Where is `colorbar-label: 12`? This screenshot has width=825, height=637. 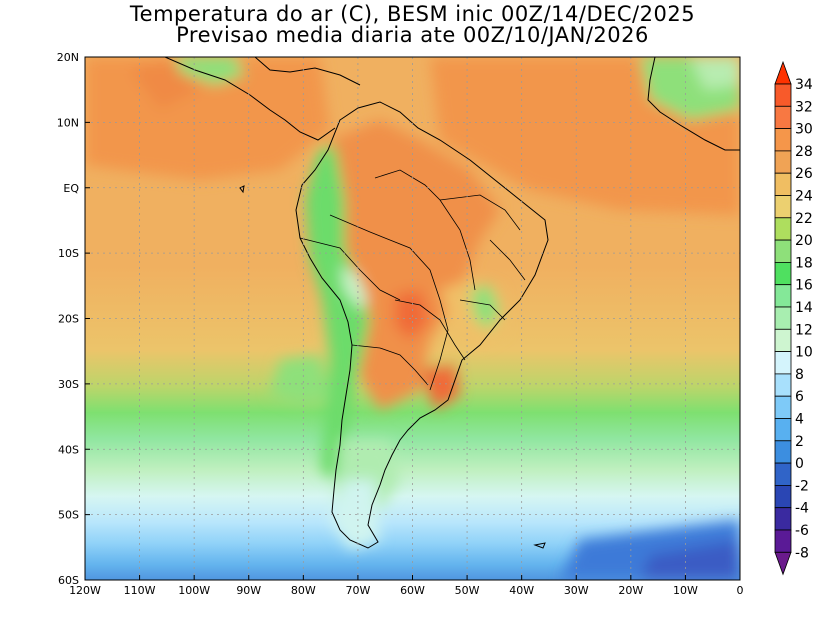 colorbar-label: 12 is located at coordinates (804, 330).